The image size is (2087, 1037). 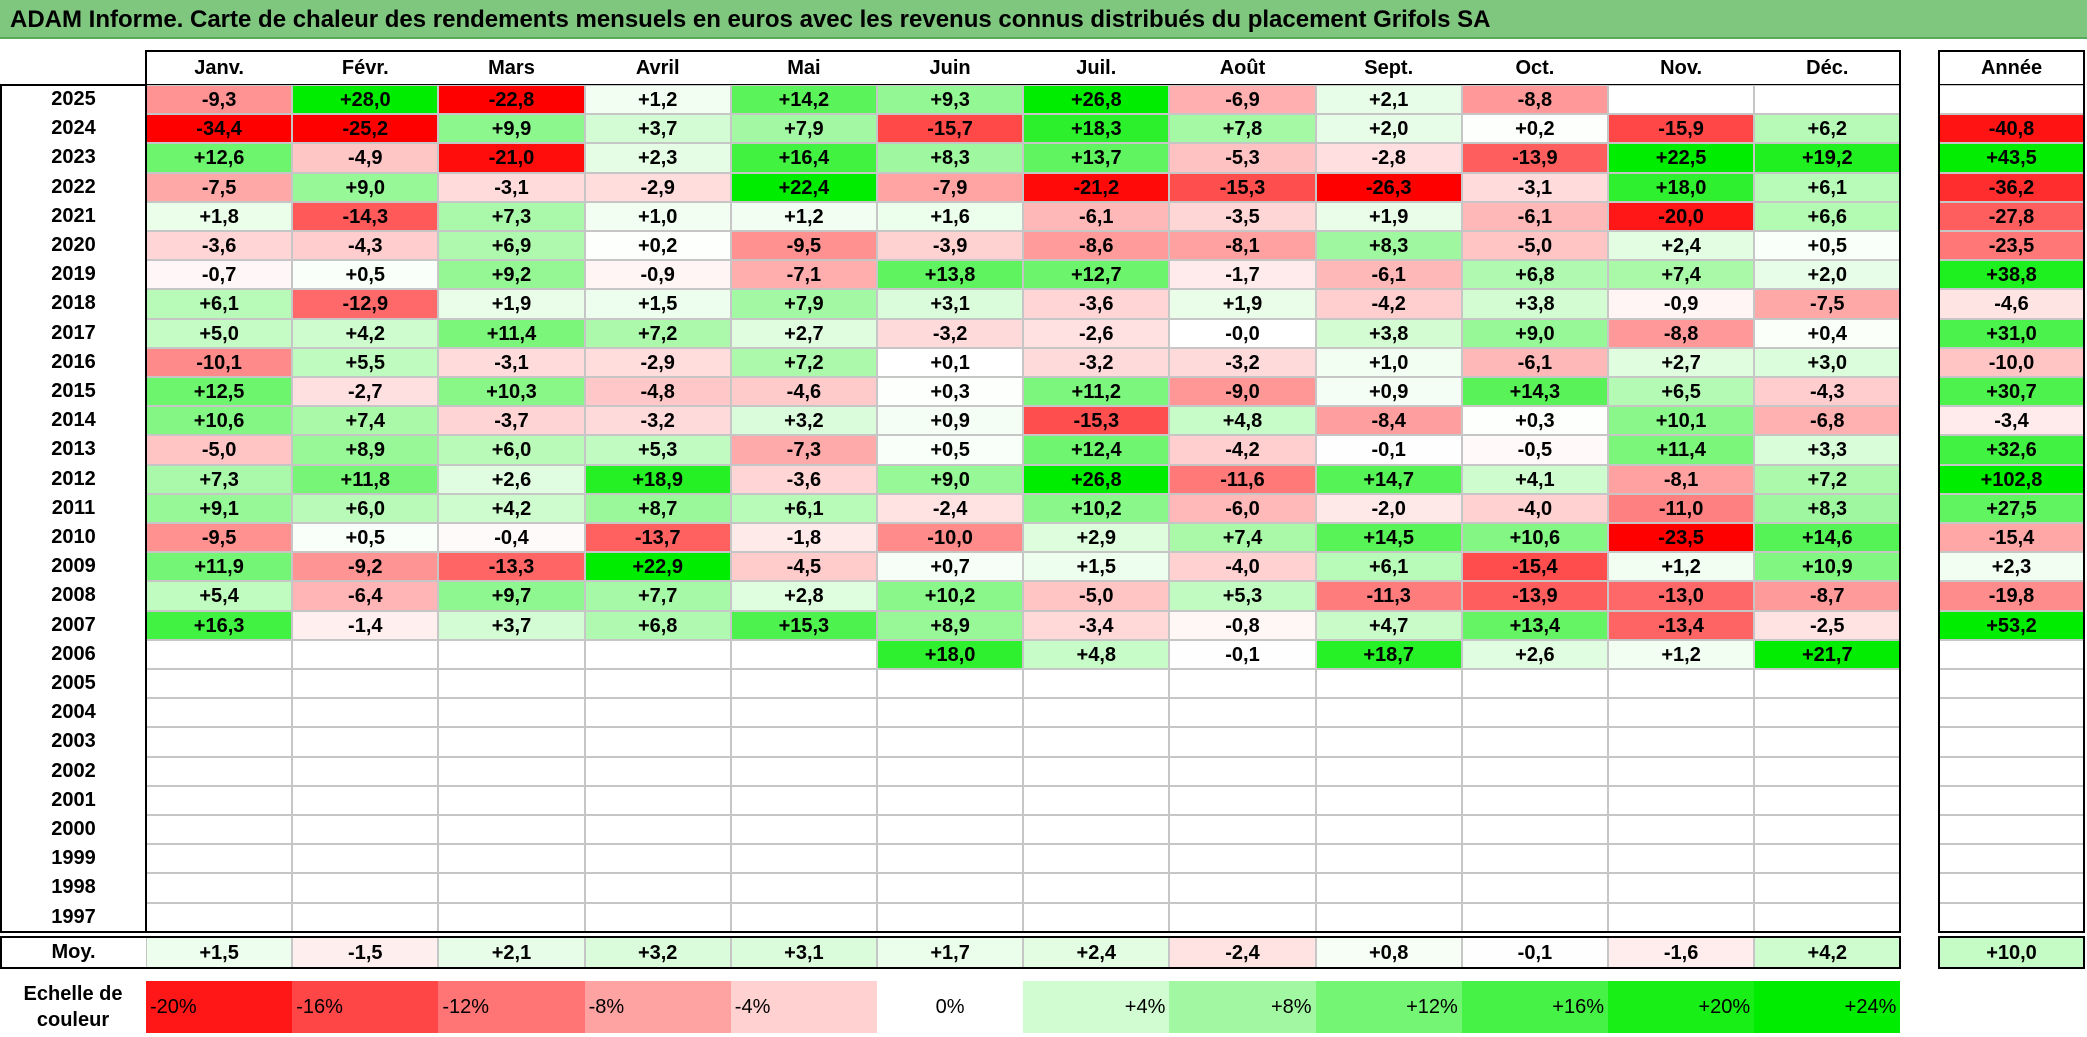 What do you see at coordinates (365, 362) in the screenshot?
I see `heat-cell: +5,5` at bounding box center [365, 362].